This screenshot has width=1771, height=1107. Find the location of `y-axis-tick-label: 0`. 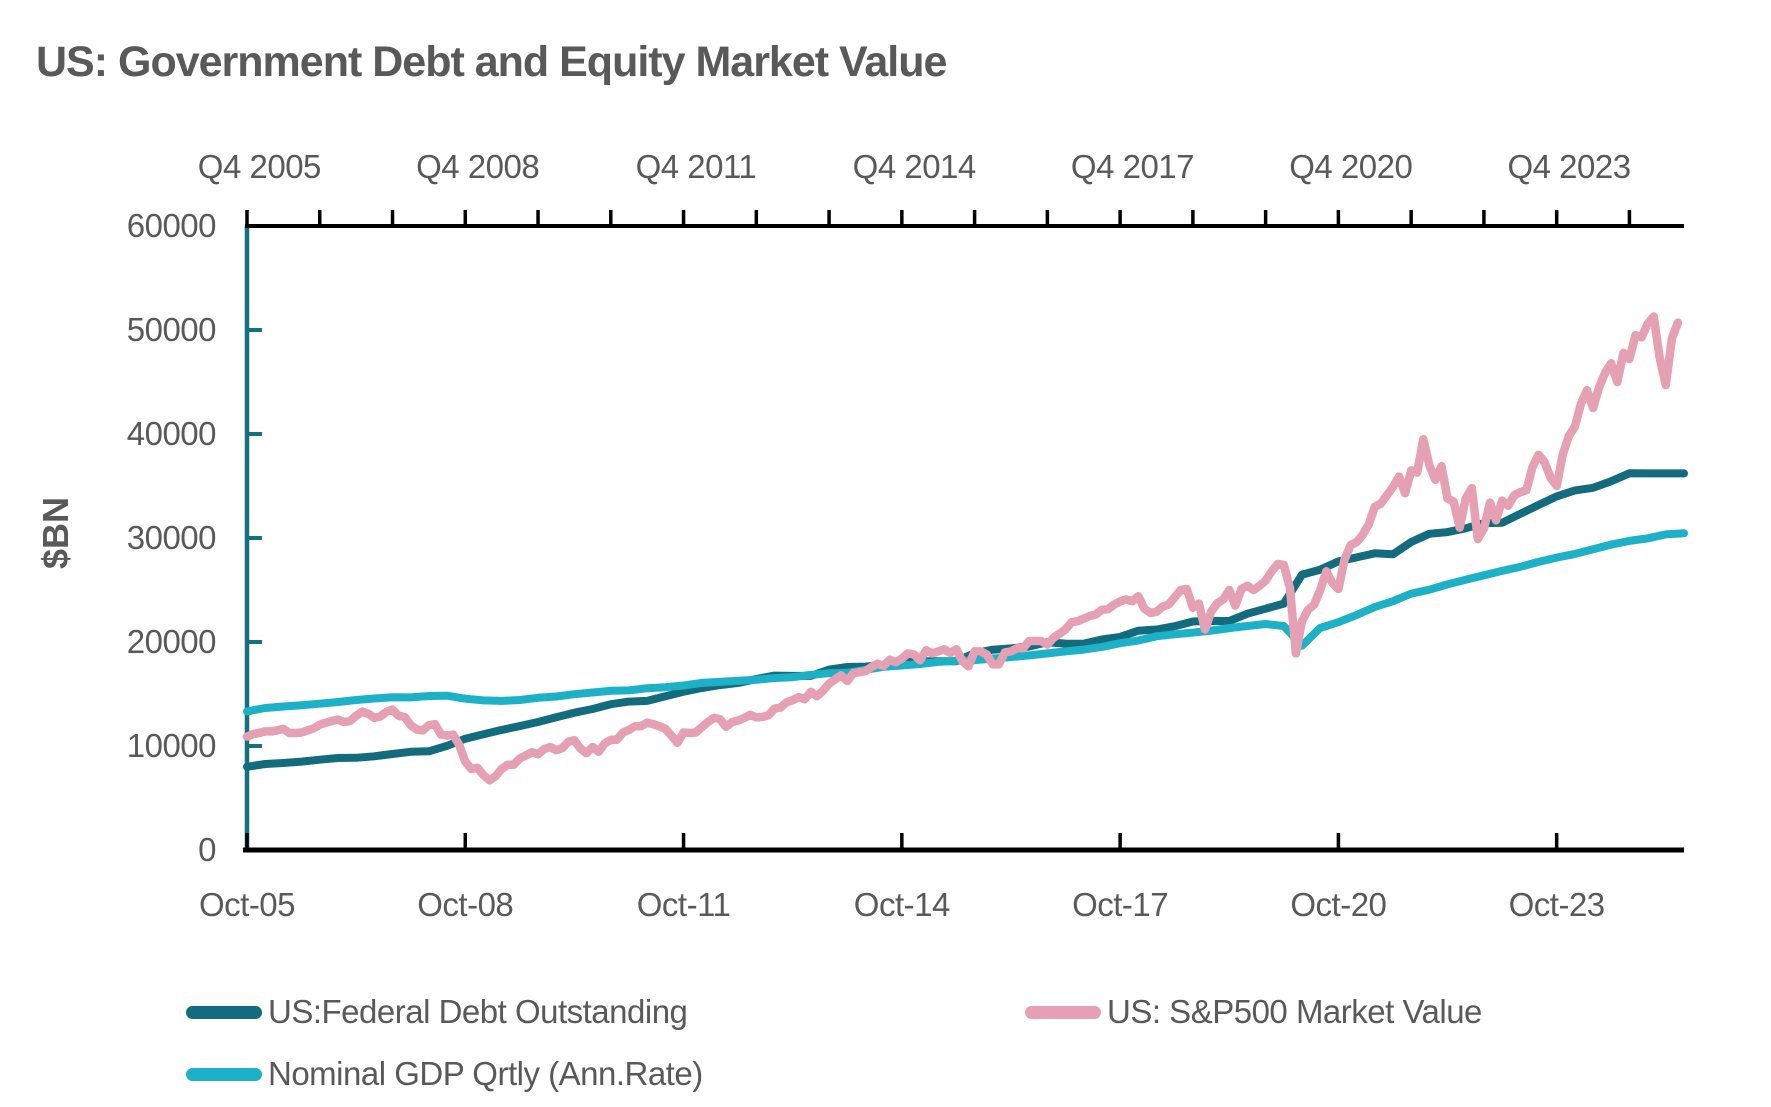

y-axis-tick-label: 0 is located at coordinates (207, 849).